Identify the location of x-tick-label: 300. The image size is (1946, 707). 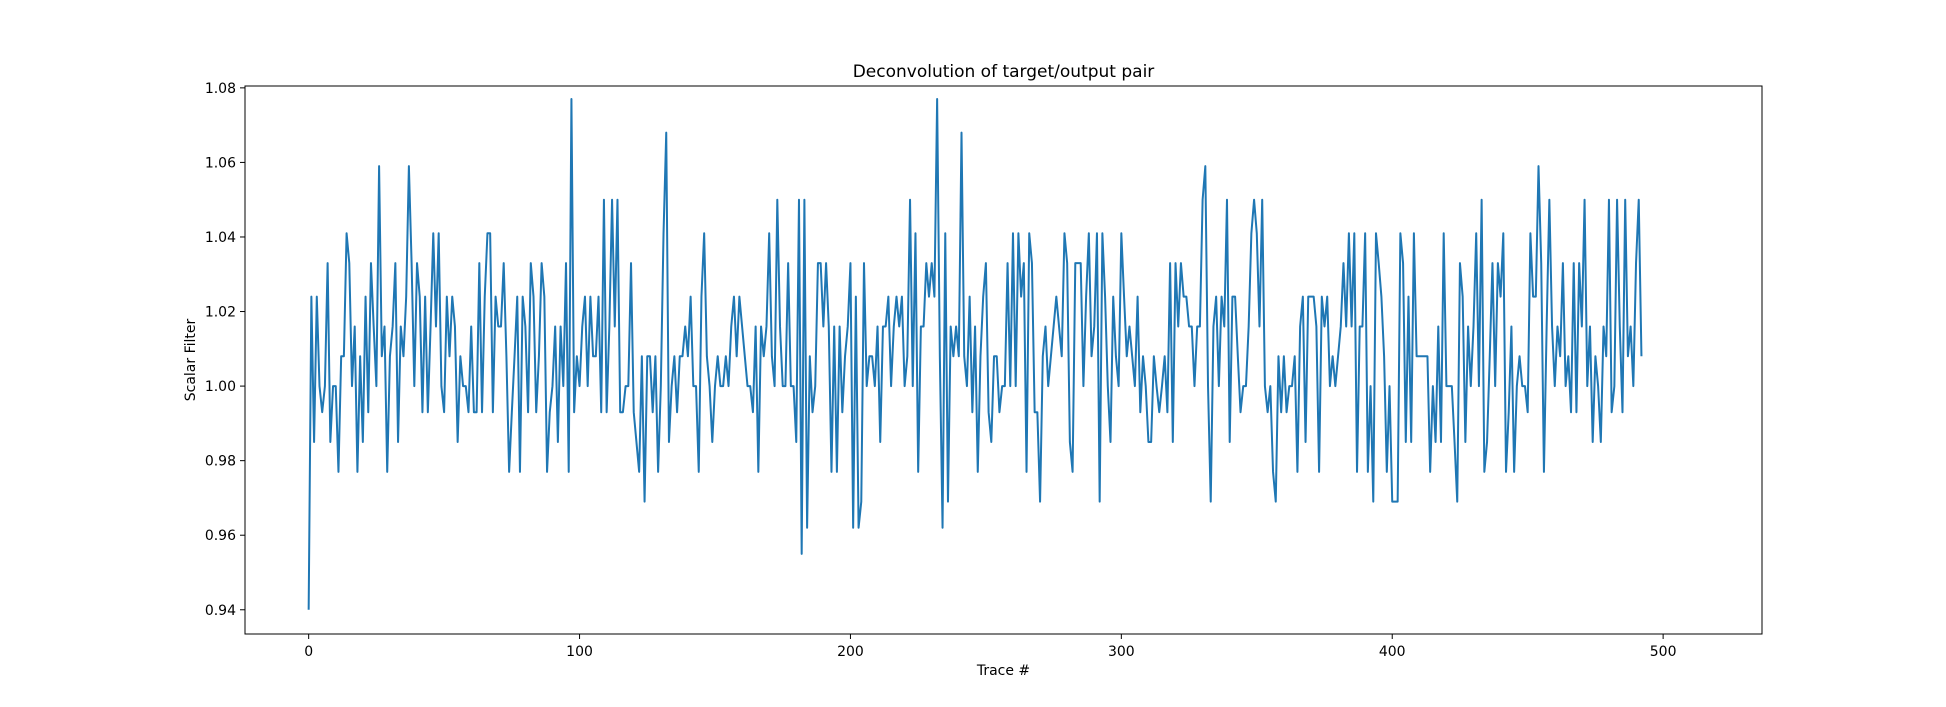
(1121, 652).